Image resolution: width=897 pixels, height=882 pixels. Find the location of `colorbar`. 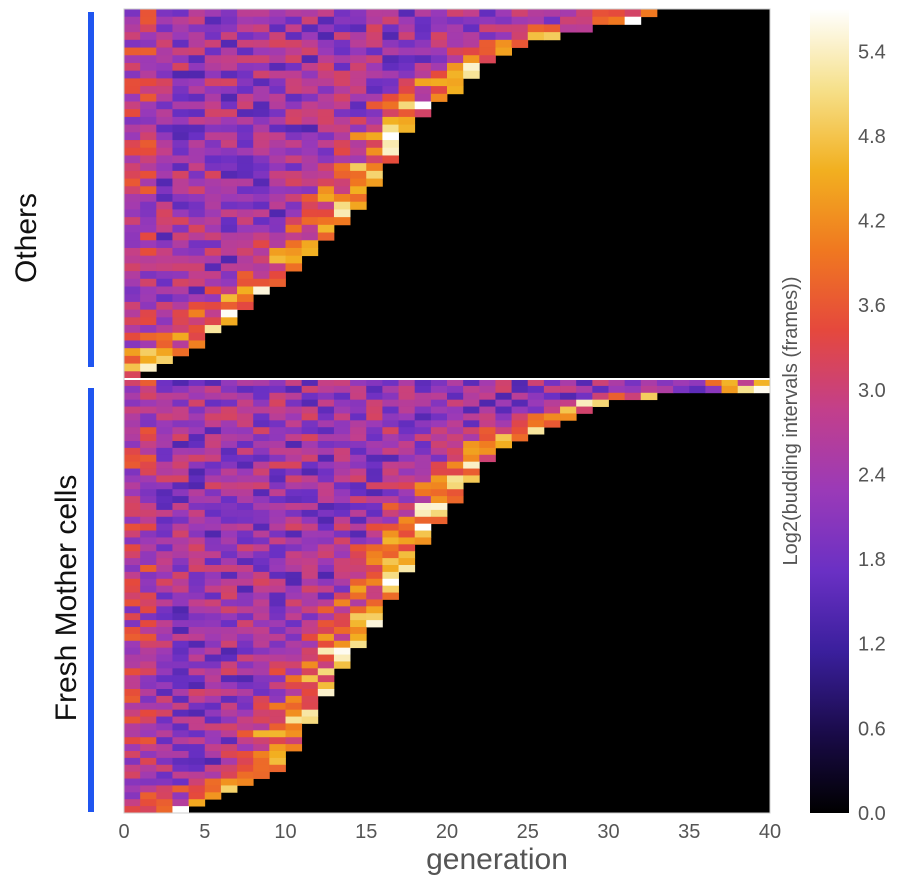

colorbar is located at coordinates (829, 411).